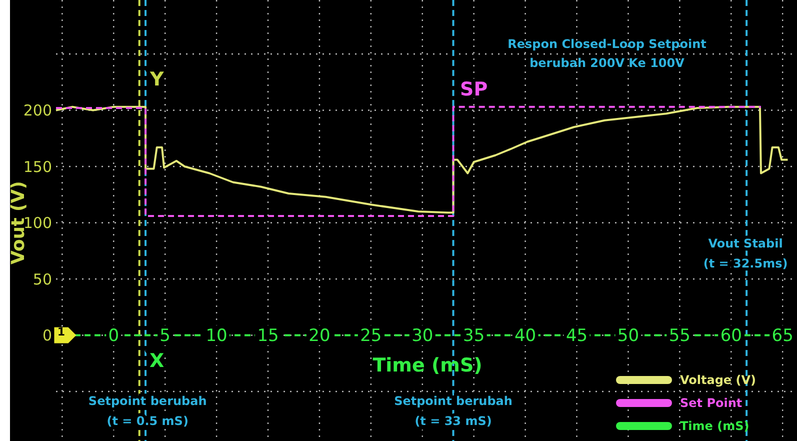  Describe the element at coordinates (711, 403) in the screenshot. I see `legend-label: Set Point` at that location.